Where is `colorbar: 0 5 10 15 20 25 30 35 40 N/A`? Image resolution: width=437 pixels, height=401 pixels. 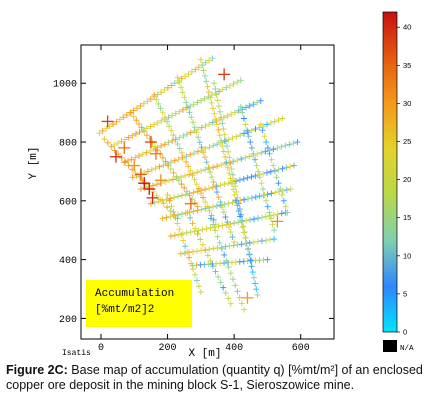
colorbar: 0 5 10 15 20 25 30 35 40 N/A is located at coordinates (398, 182).